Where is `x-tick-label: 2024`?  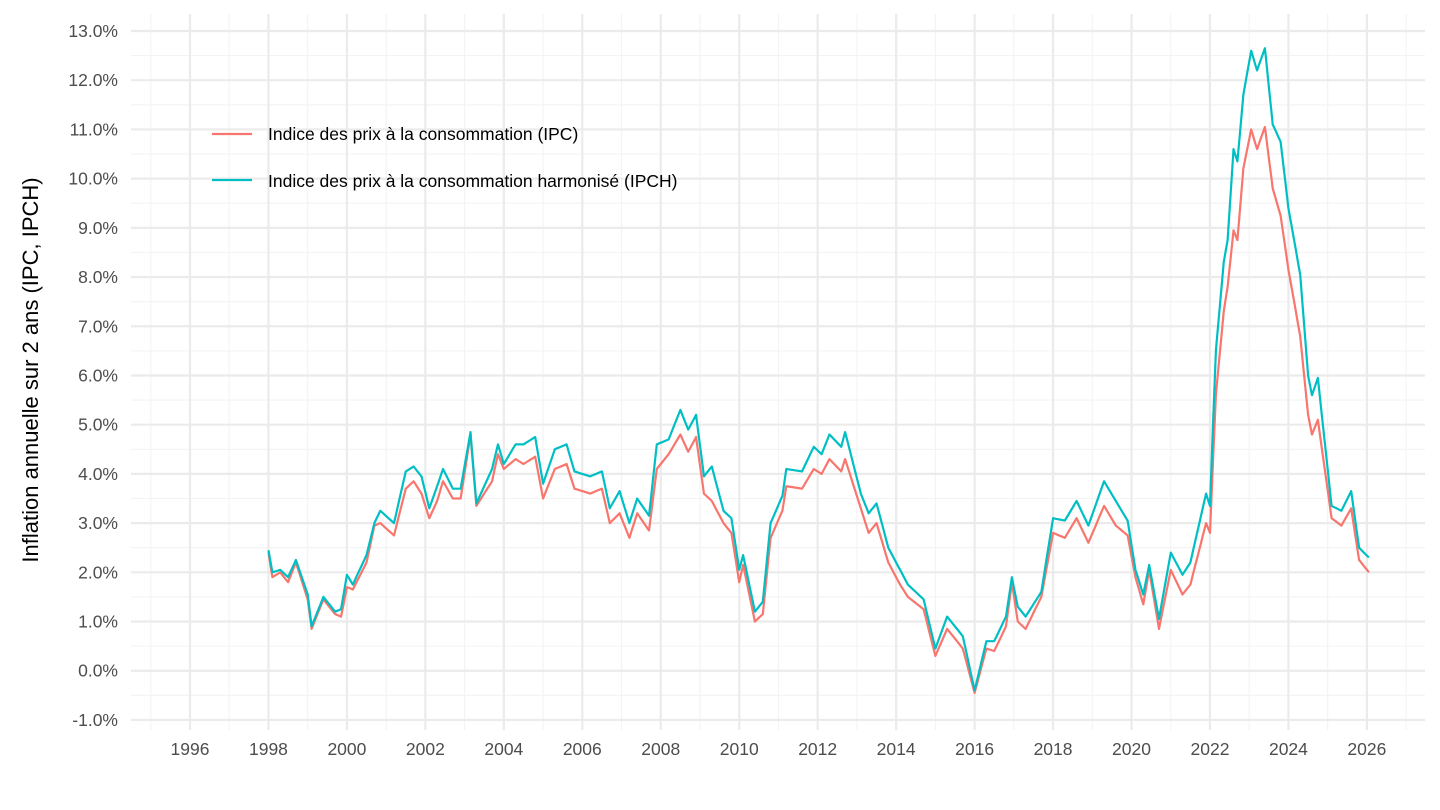 x-tick-label: 2024 is located at coordinates (1288, 749).